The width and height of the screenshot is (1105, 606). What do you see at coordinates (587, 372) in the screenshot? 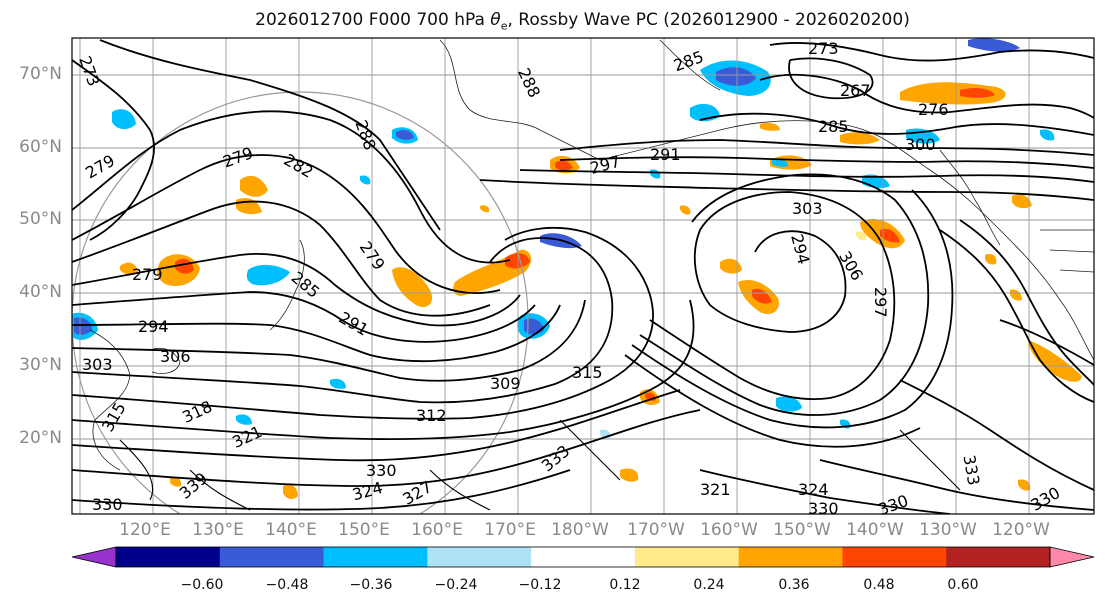
I see `contour-label: 315` at bounding box center [587, 372].